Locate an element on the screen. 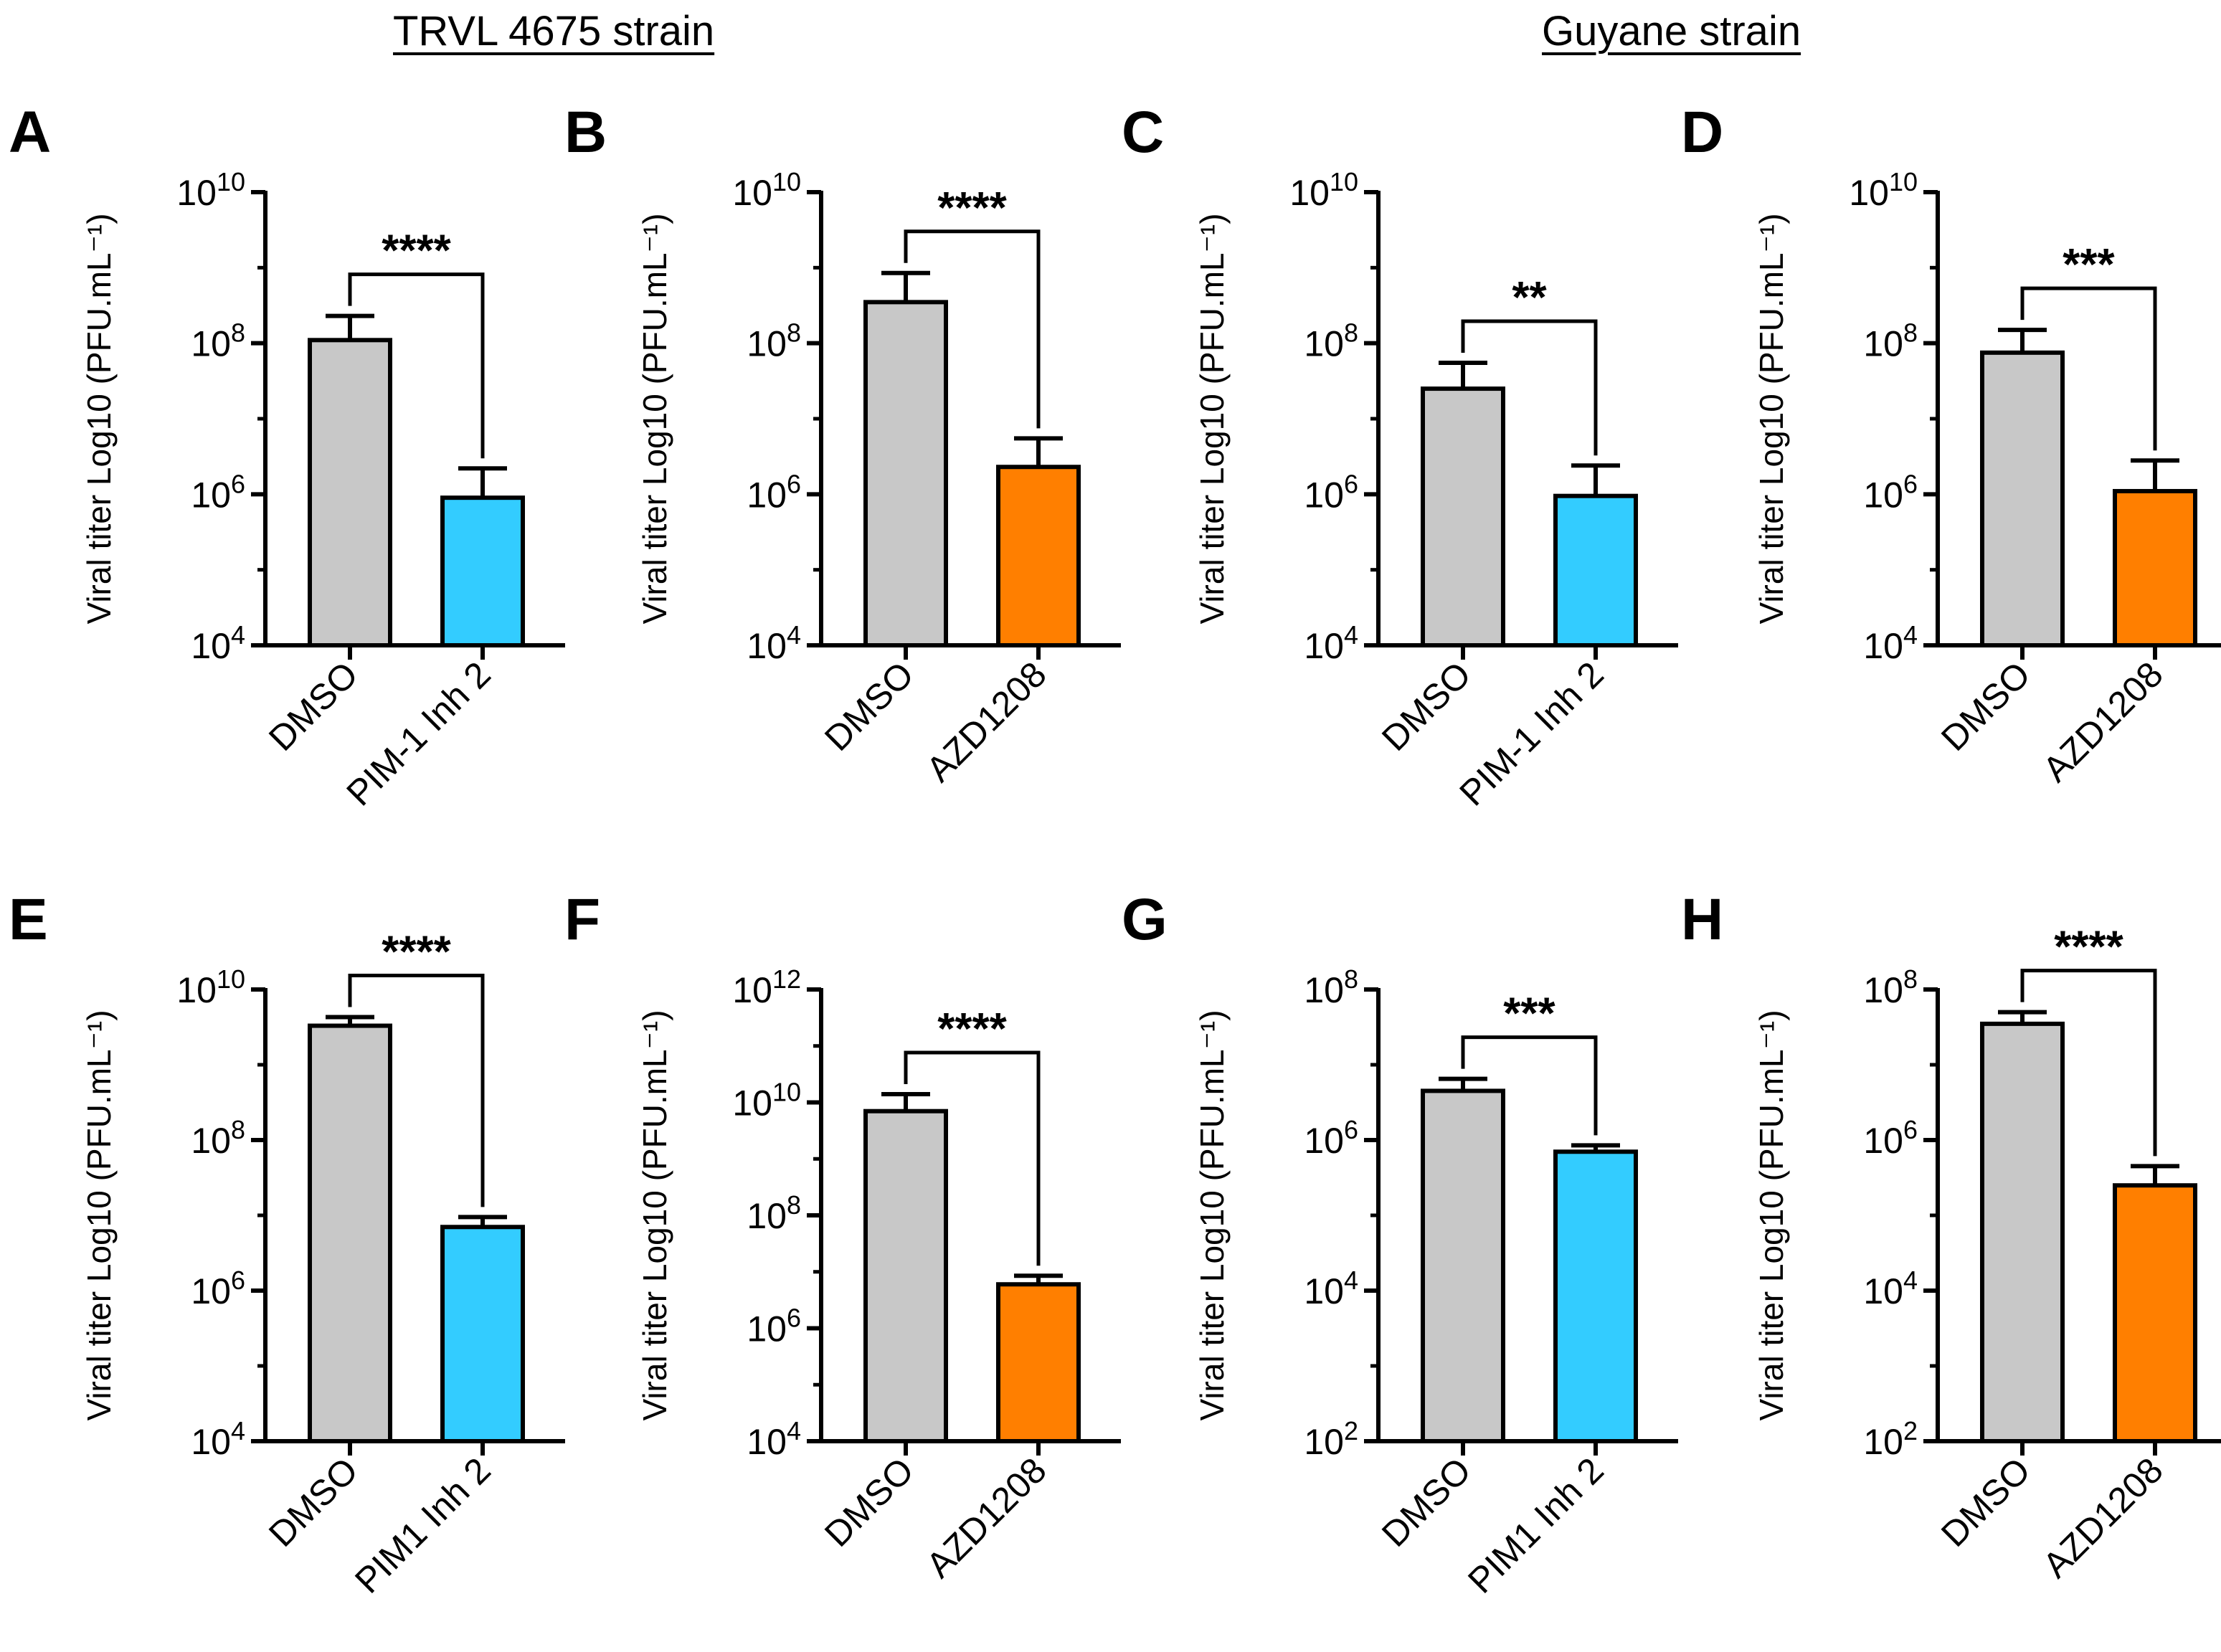  panel-letter: C is located at coordinates (1143, 132).